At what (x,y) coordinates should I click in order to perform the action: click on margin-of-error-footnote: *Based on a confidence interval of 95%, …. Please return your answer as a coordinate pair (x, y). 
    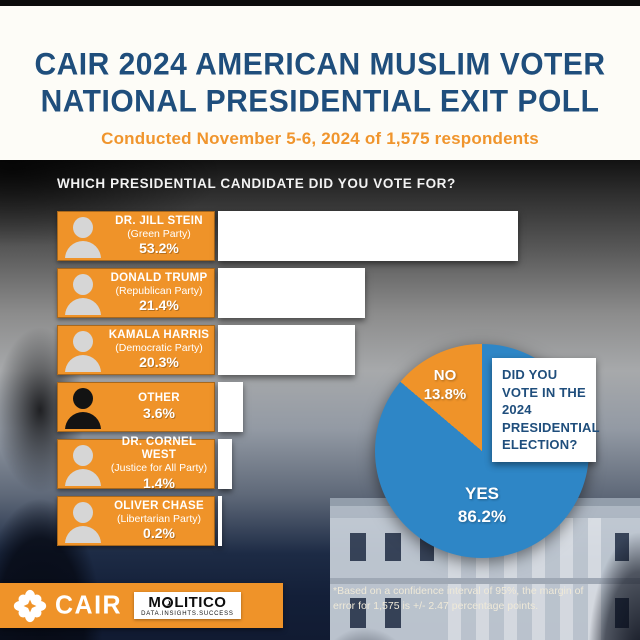
    Looking at the image, I should click on (458, 599).